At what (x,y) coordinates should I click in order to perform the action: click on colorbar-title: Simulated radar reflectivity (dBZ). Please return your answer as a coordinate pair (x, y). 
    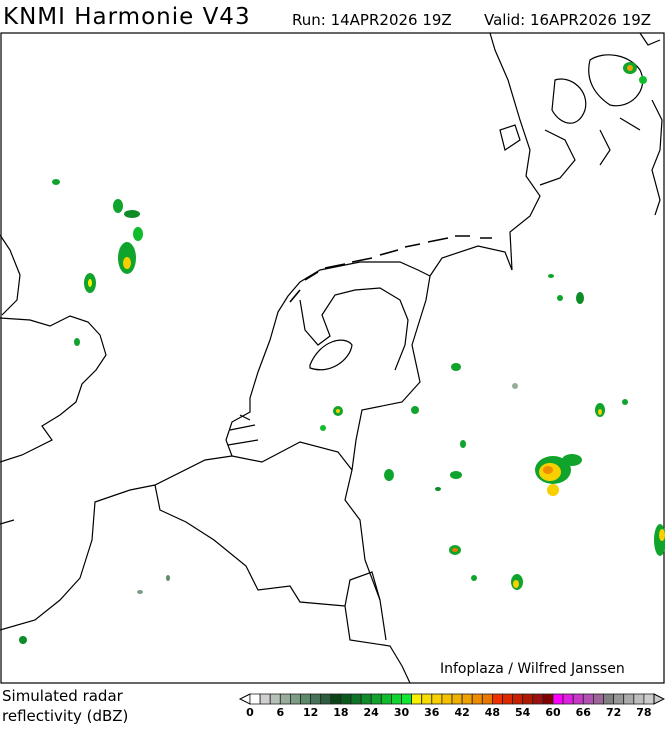
    Looking at the image, I should click on (65, 706).